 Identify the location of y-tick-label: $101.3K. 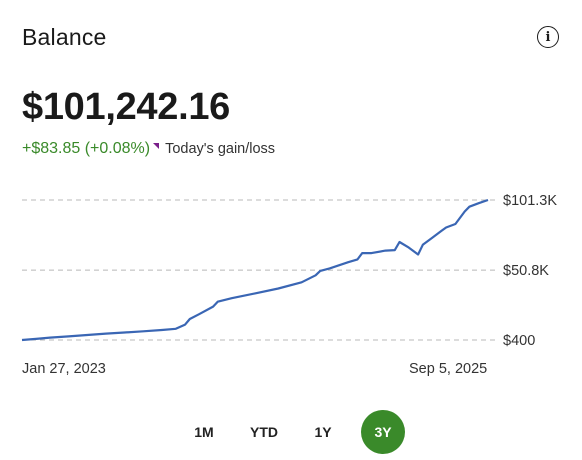
(530, 201).